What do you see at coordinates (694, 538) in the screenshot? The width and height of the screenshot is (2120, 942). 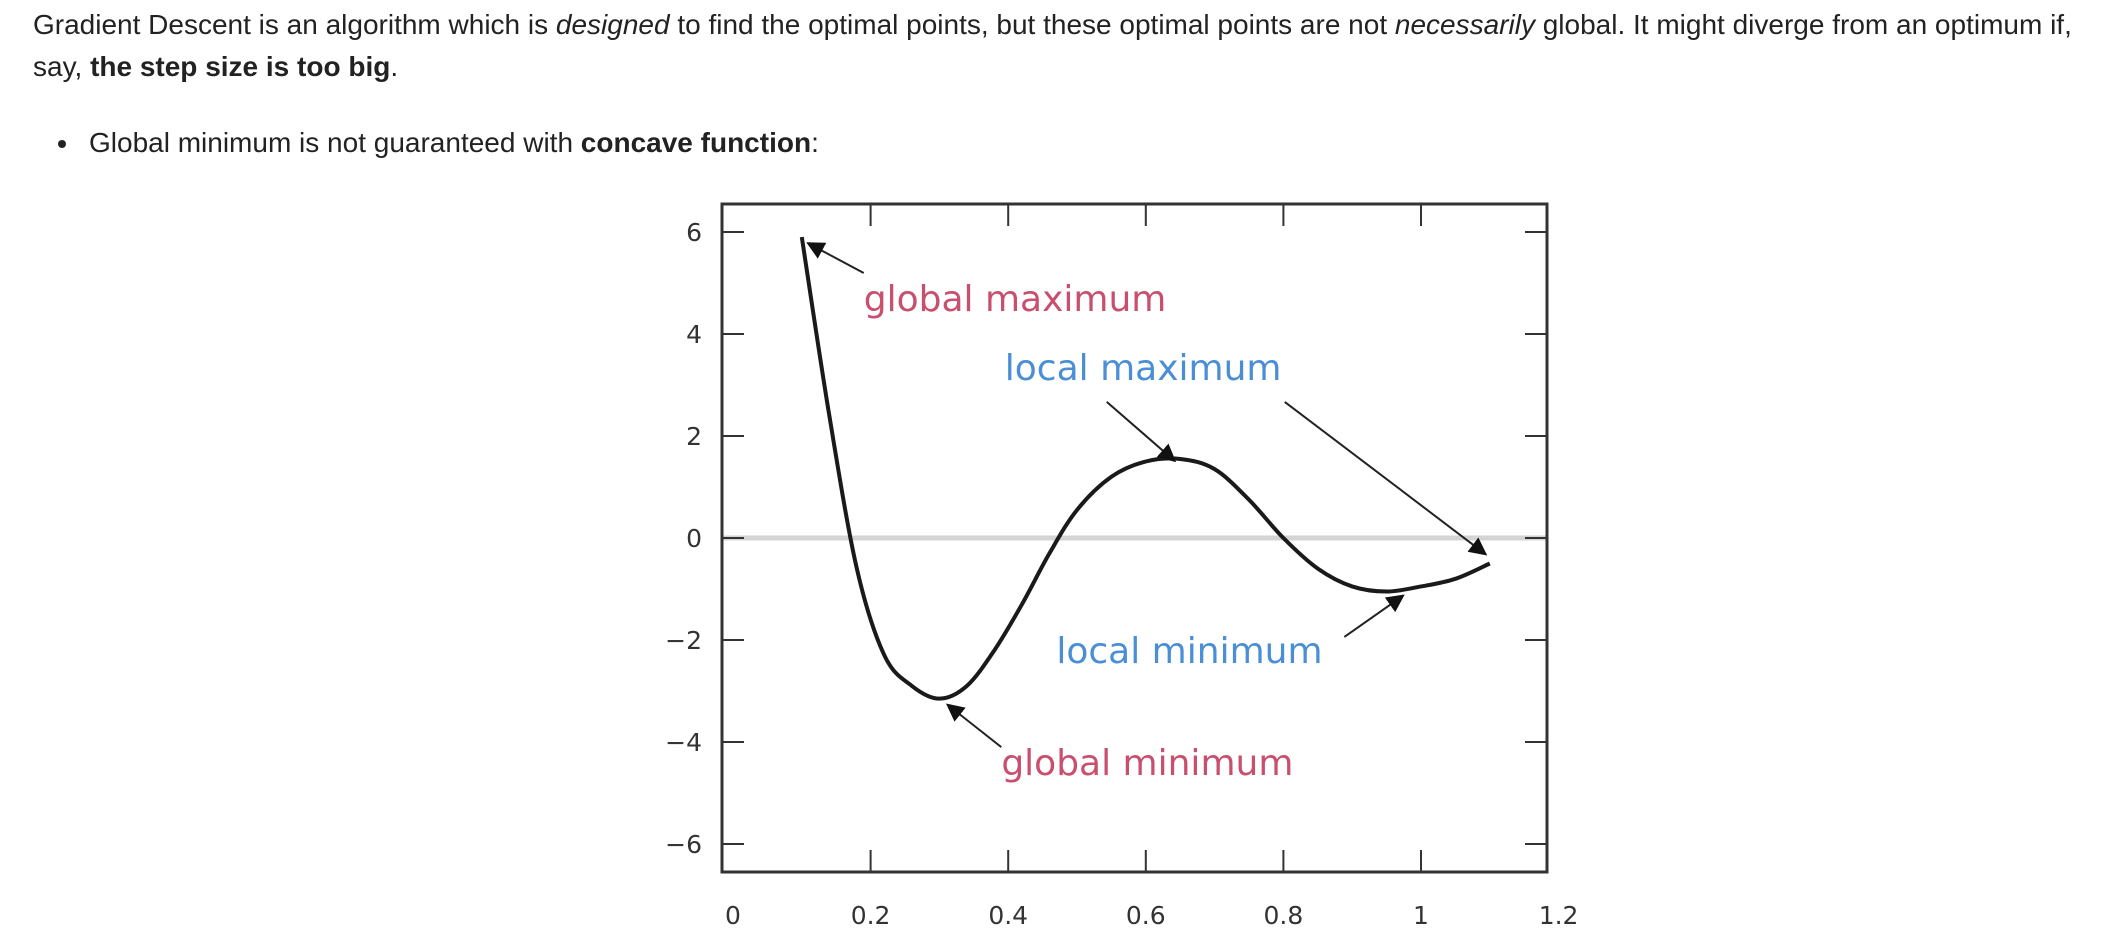 I see `y-tick-label: 0` at bounding box center [694, 538].